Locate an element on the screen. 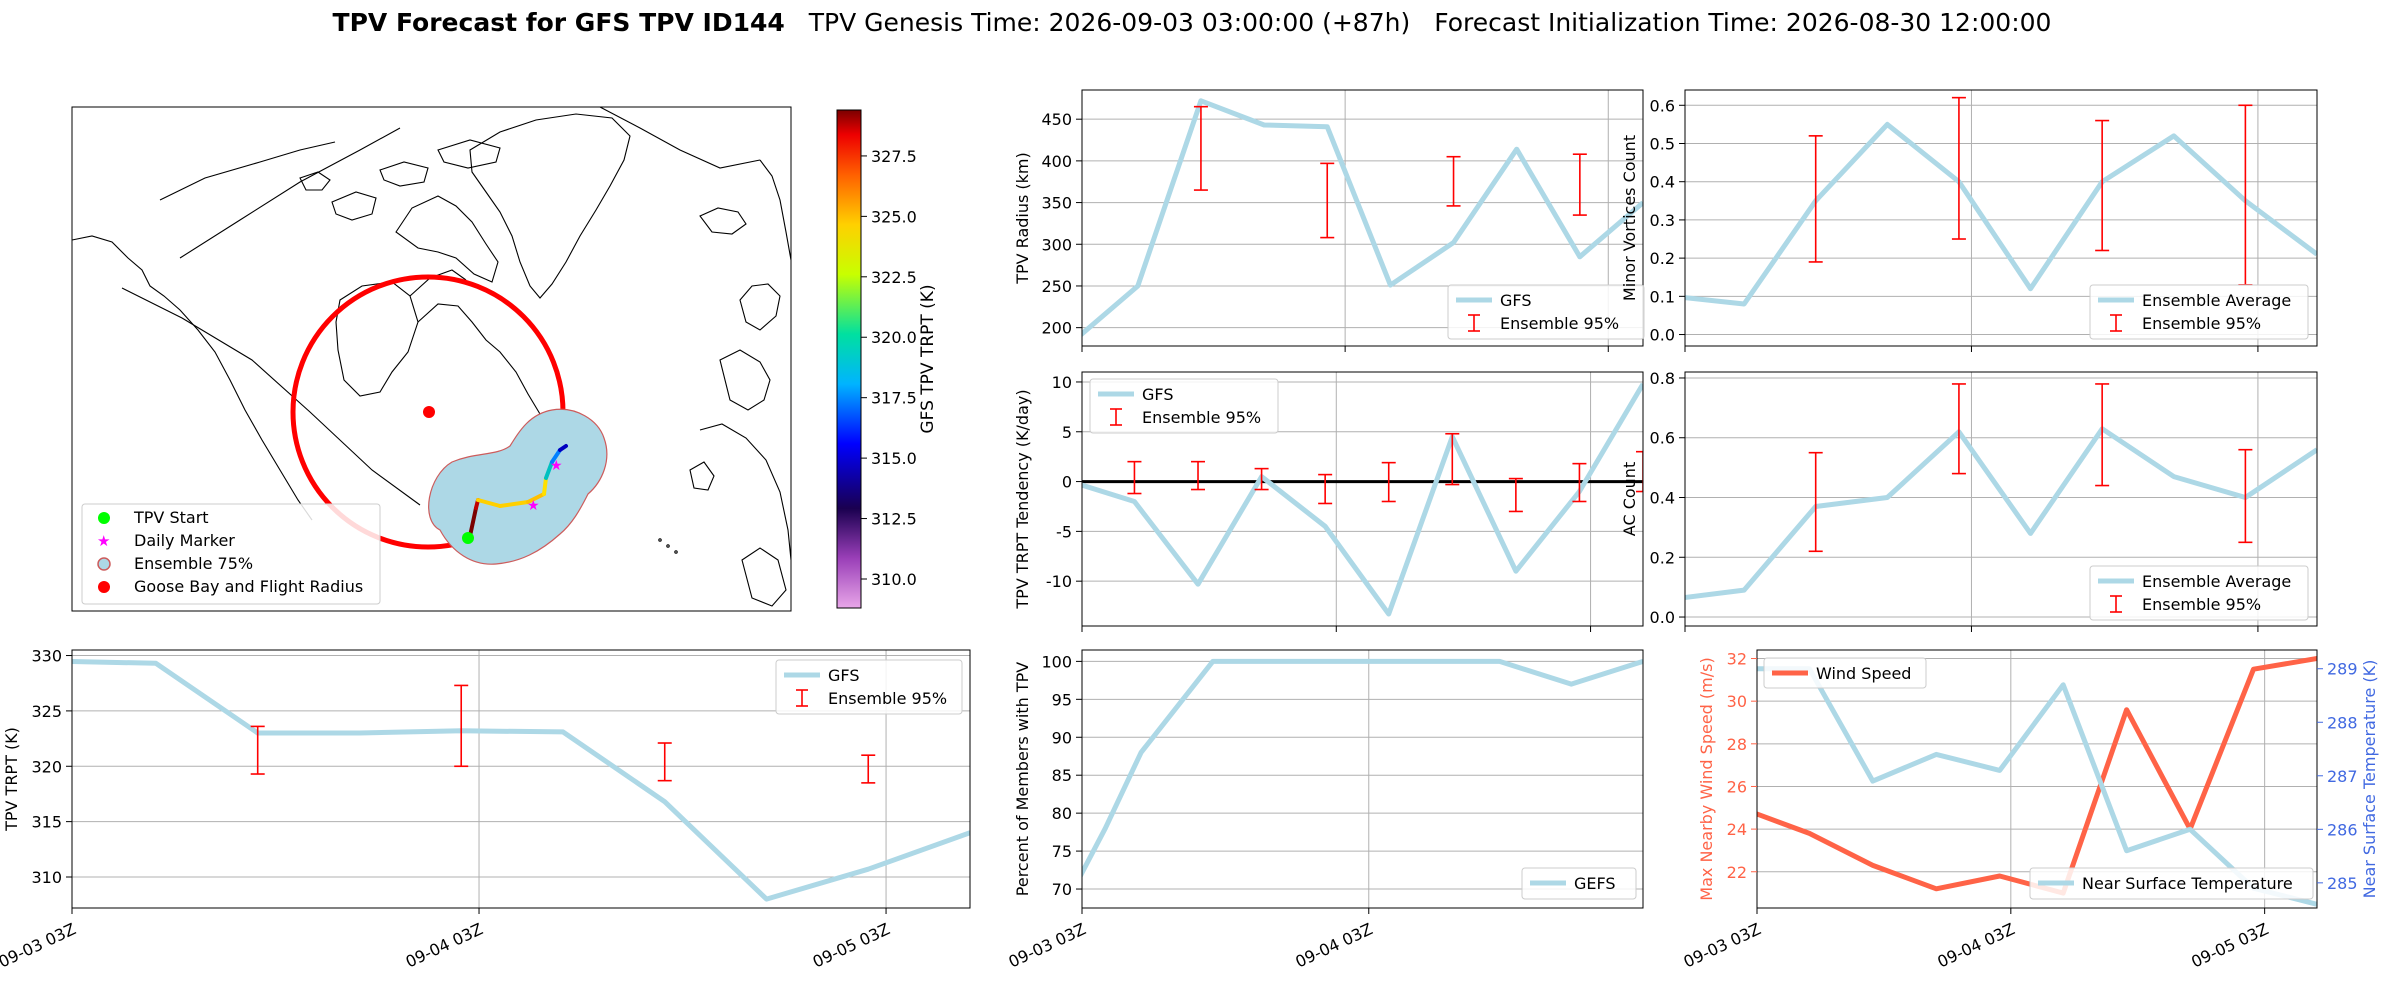 This screenshot has width=2384, height=982. y-tick-label-right: 285 is located at coordinates (2342, 883).